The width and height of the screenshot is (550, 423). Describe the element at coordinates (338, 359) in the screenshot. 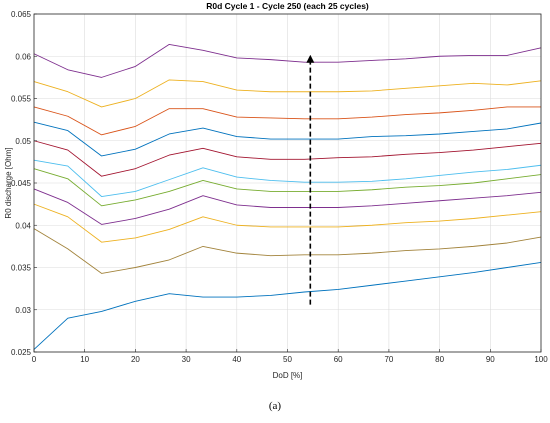

I see `x-tick-label: 60` at that location.